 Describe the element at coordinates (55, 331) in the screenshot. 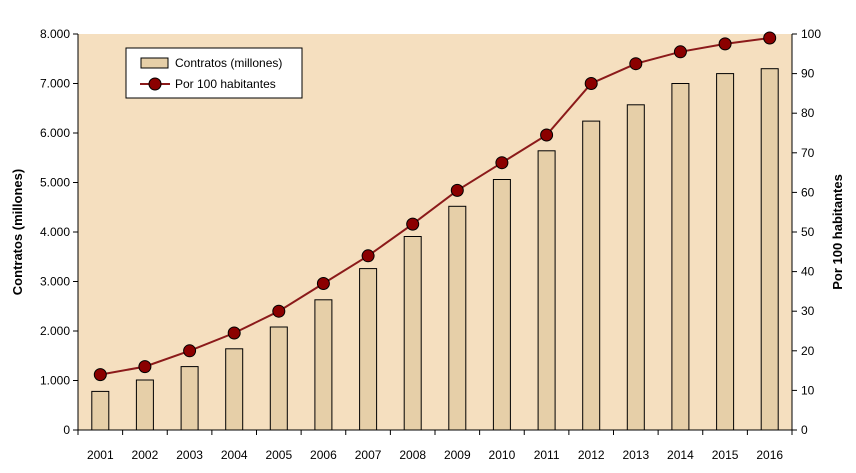

I see `y-left-tick-label: 2.000` at that location.